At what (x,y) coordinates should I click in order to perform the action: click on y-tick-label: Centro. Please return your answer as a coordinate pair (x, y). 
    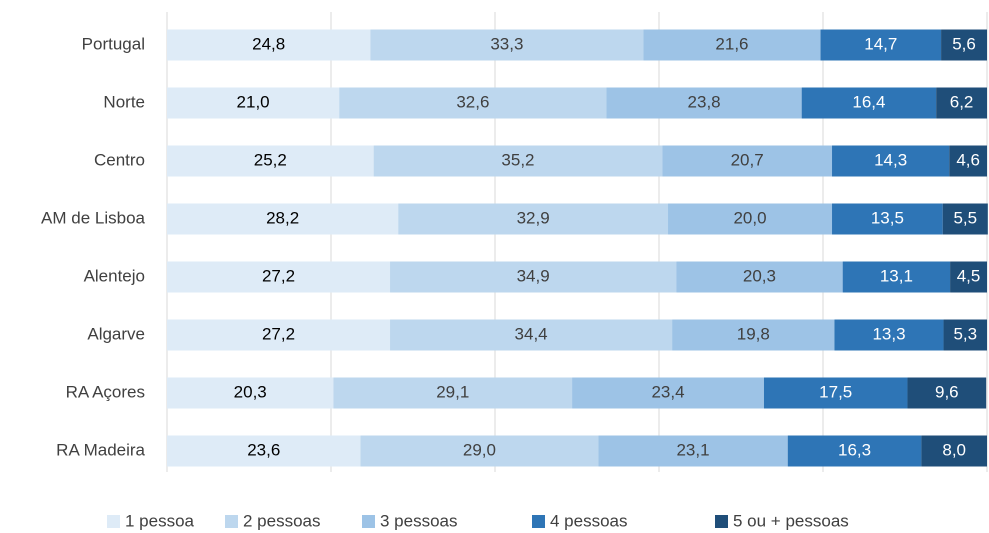
    Looking at the image, I should click on (119, 159).